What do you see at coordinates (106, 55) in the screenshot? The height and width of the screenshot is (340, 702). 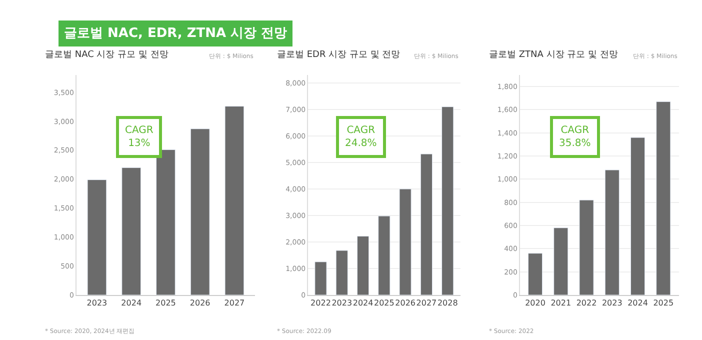 I see `chart-title: 글로벌 NAC 시장 규모 및 전망` at bounding box center [106, 55].